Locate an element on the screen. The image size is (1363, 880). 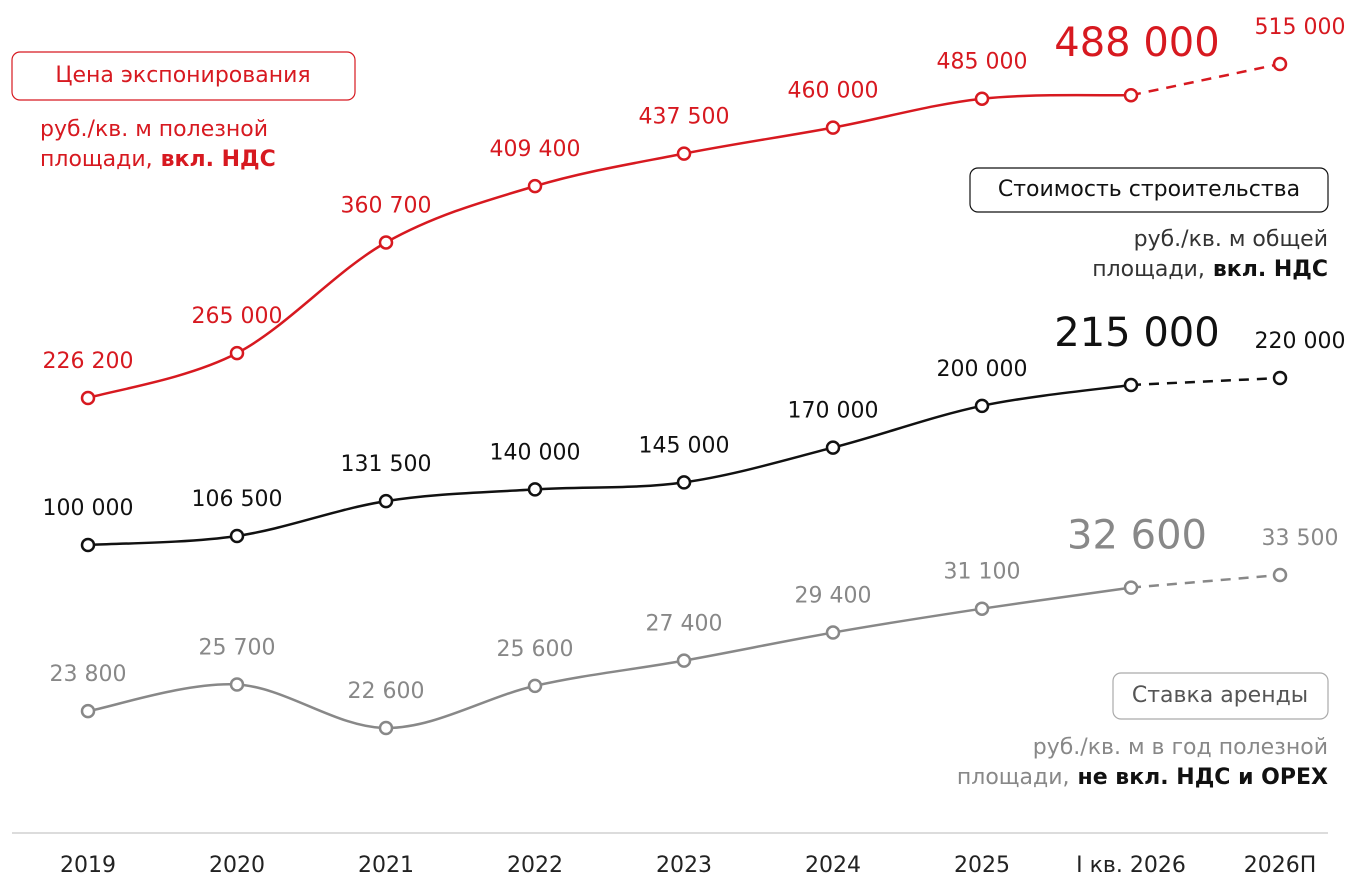
value-label: 32 600 is located at coordinates (1137, 536).